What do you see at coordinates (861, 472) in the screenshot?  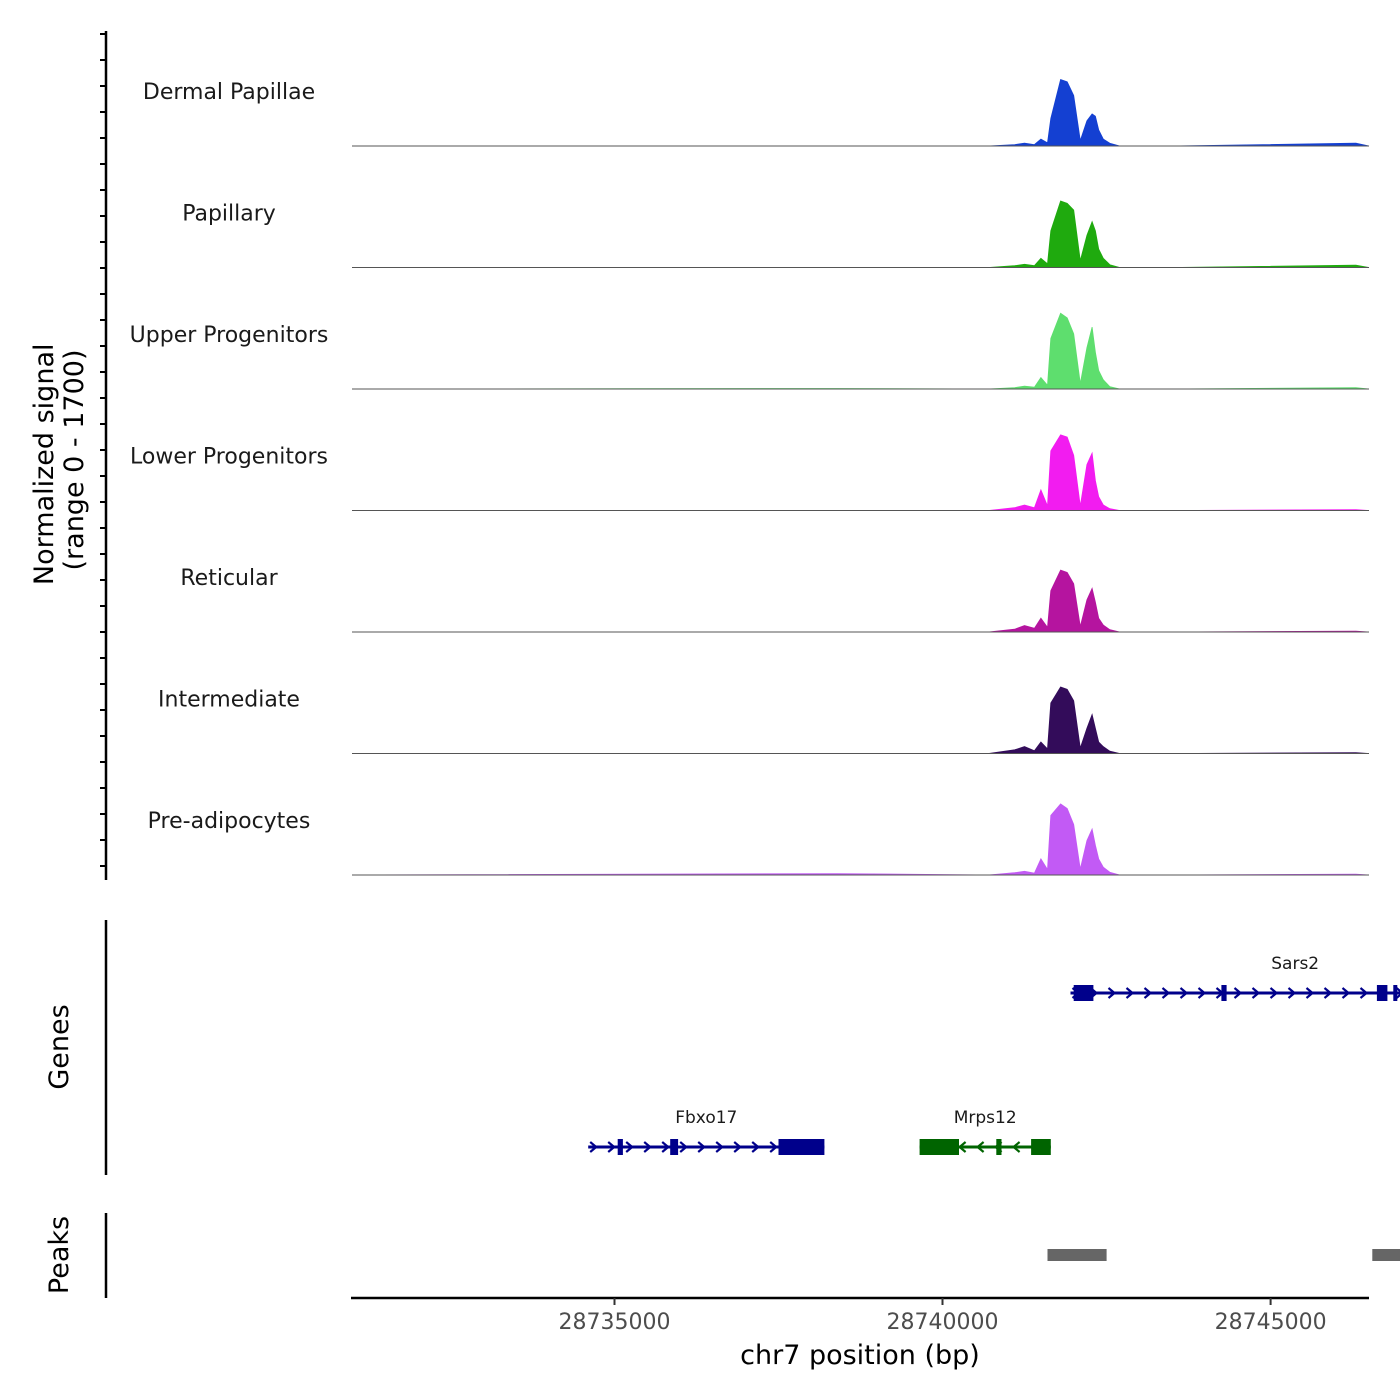 I see `signal-area-lower-progenitors` at bounding box center [861, 472].